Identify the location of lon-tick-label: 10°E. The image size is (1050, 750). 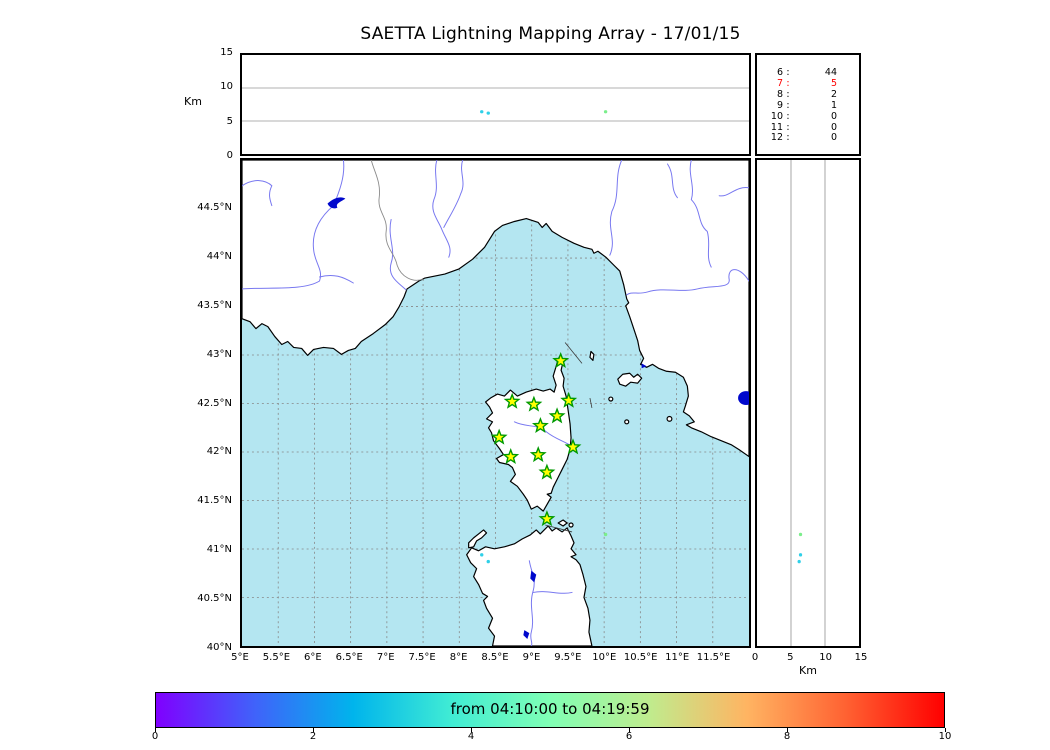
(604, 657).